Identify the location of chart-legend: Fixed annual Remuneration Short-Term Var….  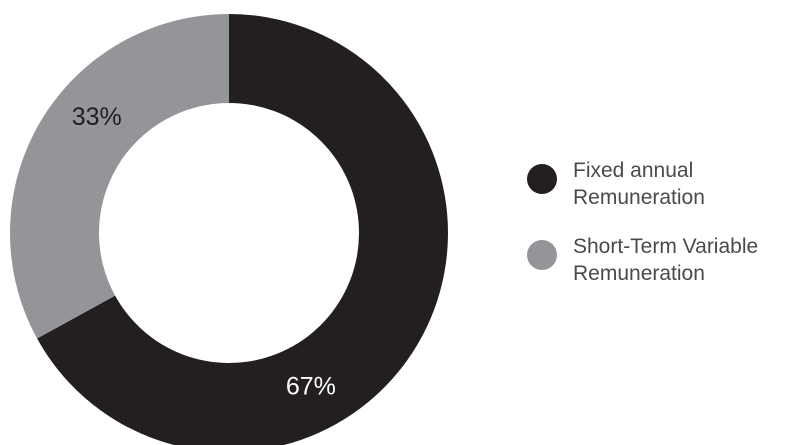
(654, 233).